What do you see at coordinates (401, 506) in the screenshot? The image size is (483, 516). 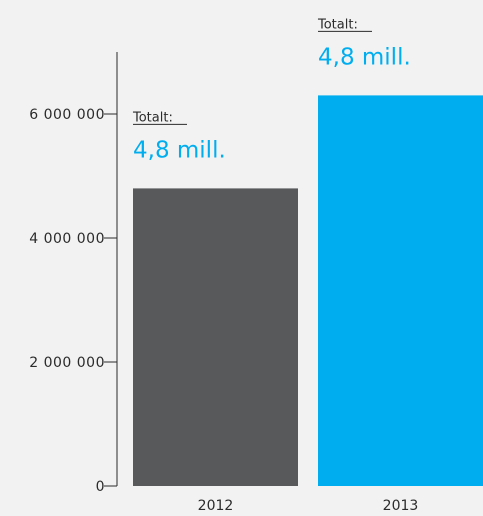 I see `x-tick-label: 2013` at bounding box center [401, 506].